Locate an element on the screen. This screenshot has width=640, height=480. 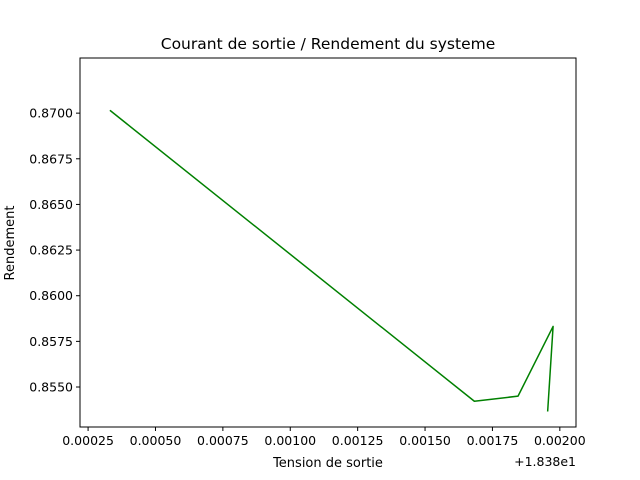
y-axis-label: Rendement is located at coordinates (10, 243).